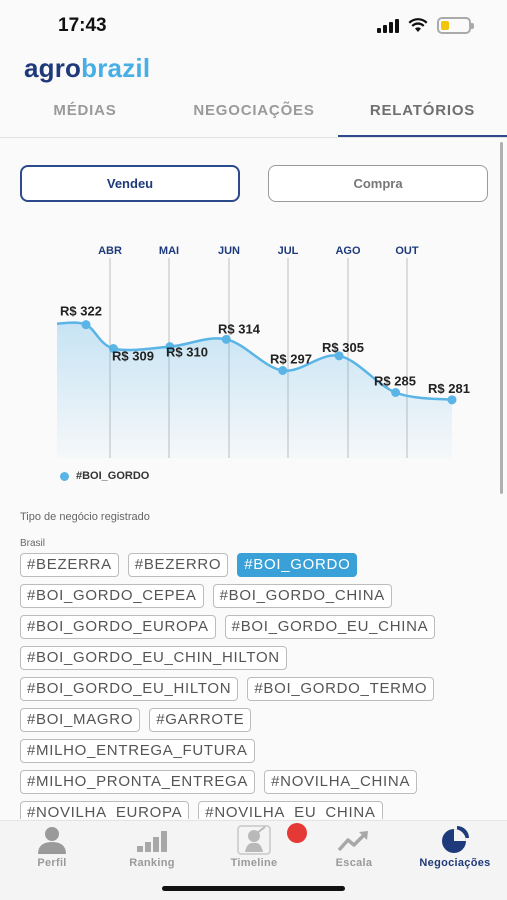  What do you see at coordinates (187, 352) in the screenshot?
I see `data-label: R$ 310` at bounding box center [187, 352].